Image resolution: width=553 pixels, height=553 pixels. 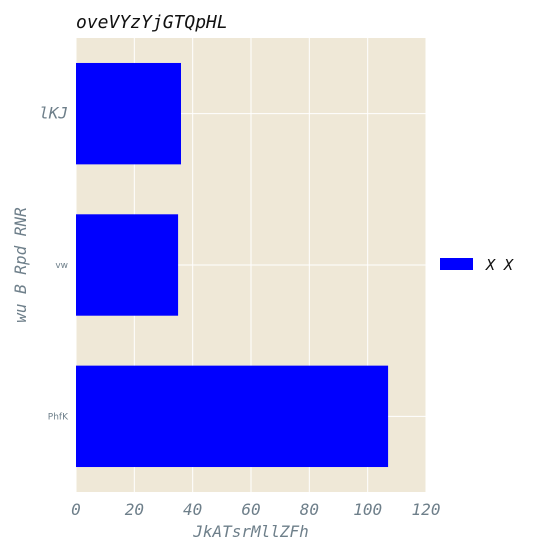 I want to click on chart-title: oveVYzYjGTQpHL, so click(x=152, y=22).